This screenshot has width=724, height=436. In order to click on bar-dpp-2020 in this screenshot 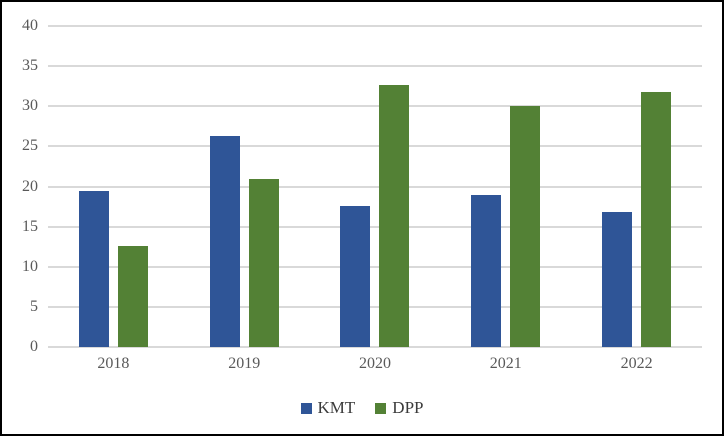, I will do `click(394, 215)`.